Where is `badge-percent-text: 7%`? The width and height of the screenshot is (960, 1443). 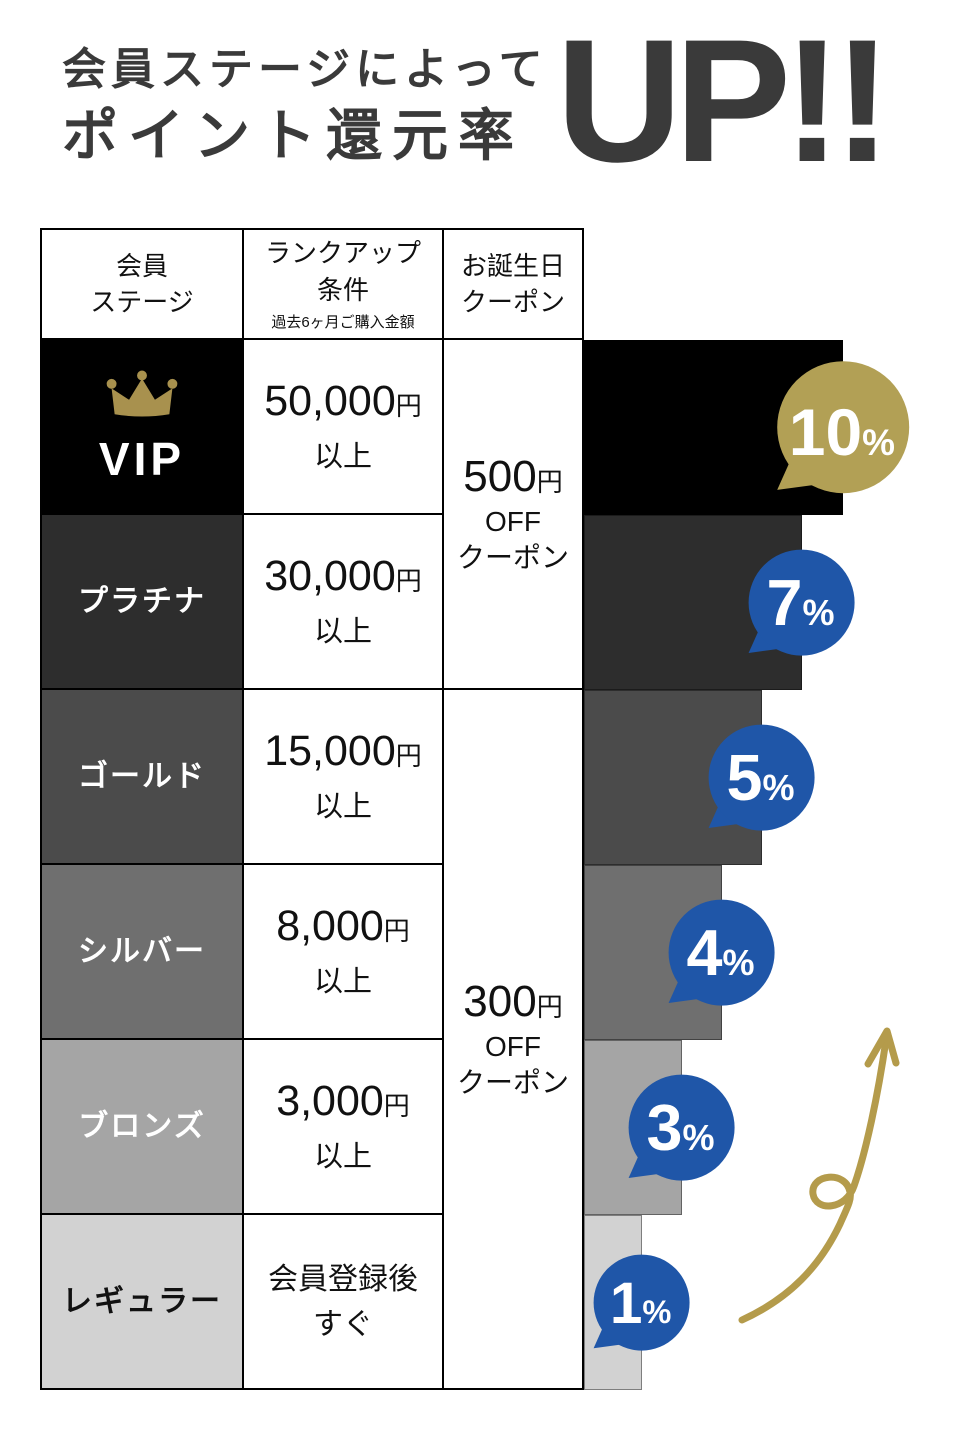
badge-percent-text: 7% is located at coordinates (801, 602).